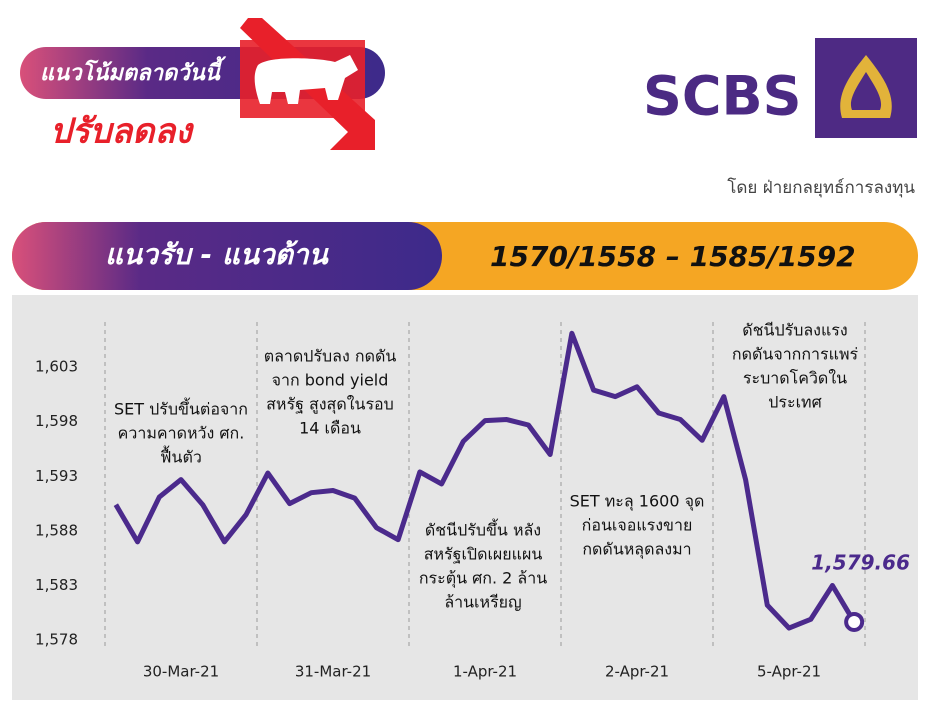  Describe the element at coordinates (673, 256) in the screenshot. I see `band-levels: 1570/1558 – 1585/1592` at that location.